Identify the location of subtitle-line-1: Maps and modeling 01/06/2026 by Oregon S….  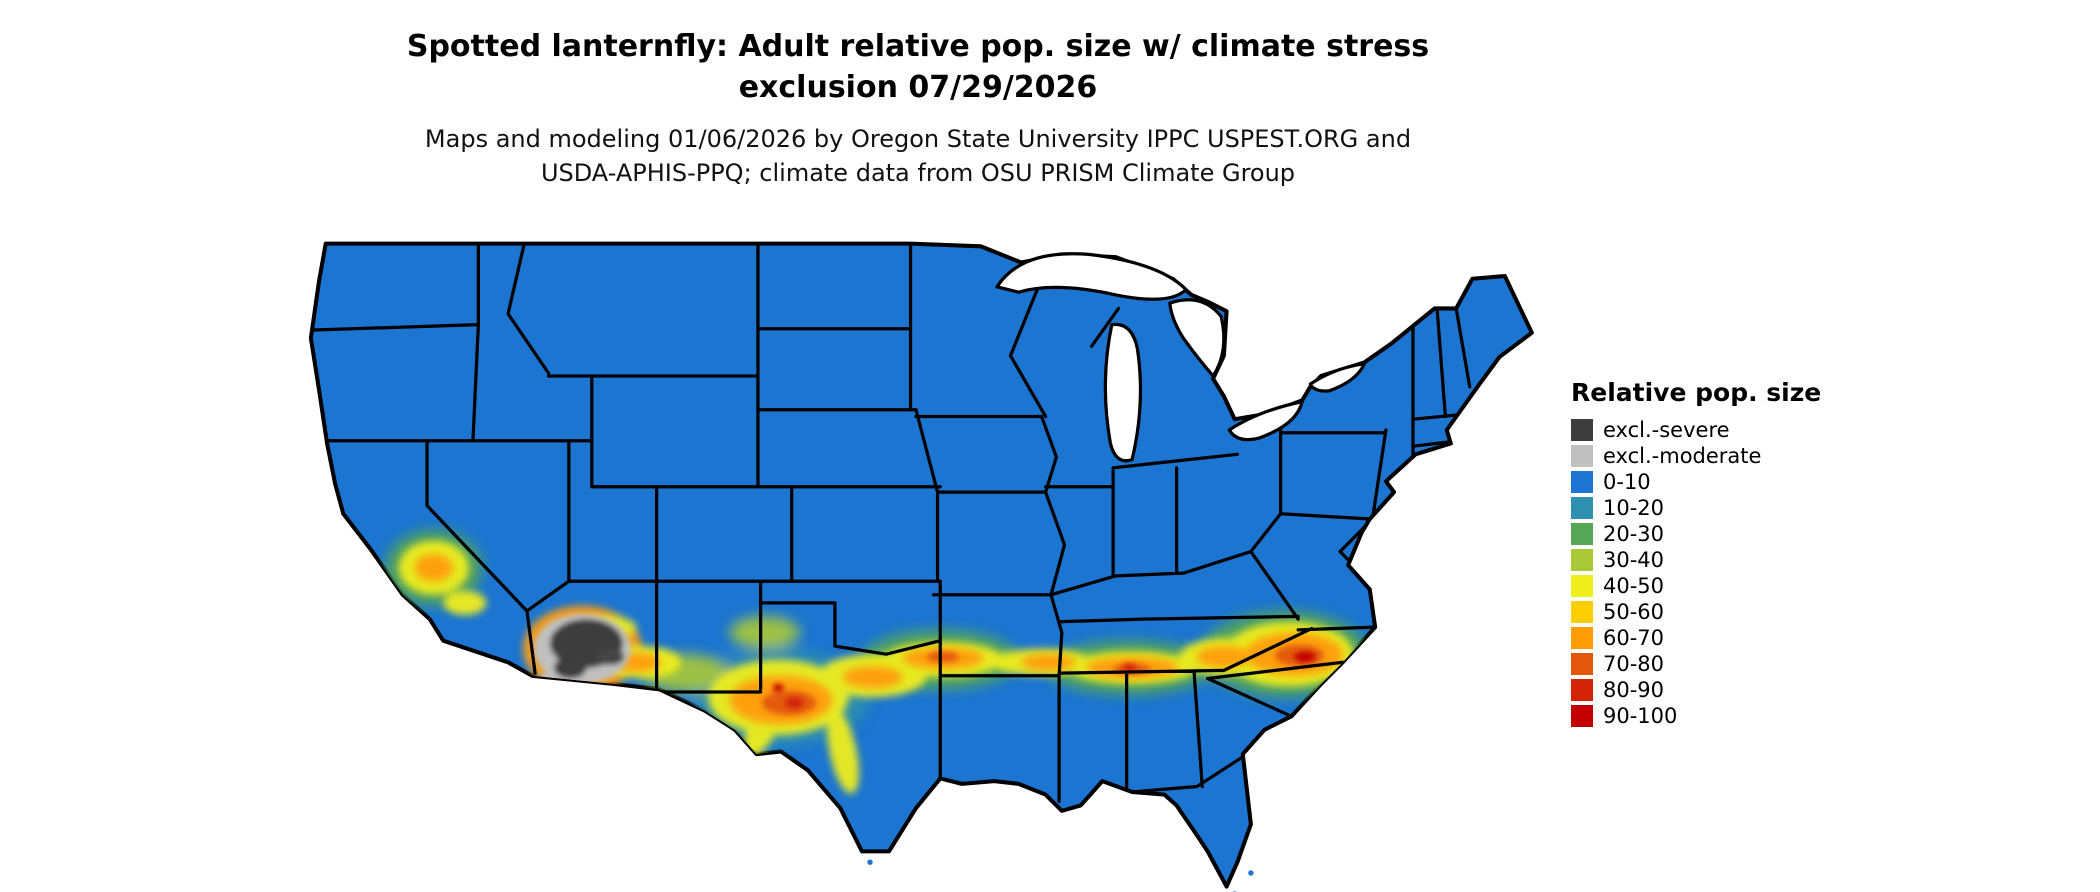
(918, 139).